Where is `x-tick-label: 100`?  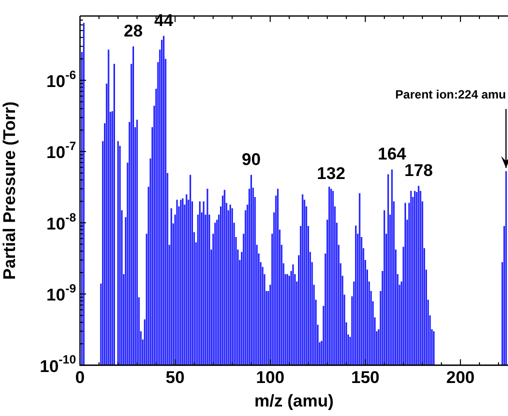 x-tick-label: 100 is located at coordinates (270, 378).